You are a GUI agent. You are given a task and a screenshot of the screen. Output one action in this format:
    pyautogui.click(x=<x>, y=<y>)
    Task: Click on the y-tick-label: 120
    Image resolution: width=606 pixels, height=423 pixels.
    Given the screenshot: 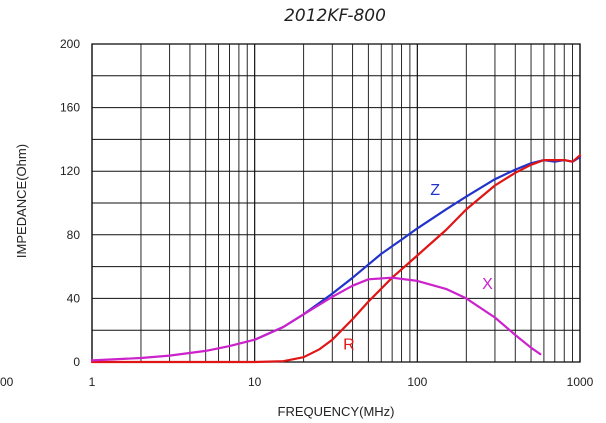 What is the action you would take?
    pyautogui.click(x=70, y=171)
    